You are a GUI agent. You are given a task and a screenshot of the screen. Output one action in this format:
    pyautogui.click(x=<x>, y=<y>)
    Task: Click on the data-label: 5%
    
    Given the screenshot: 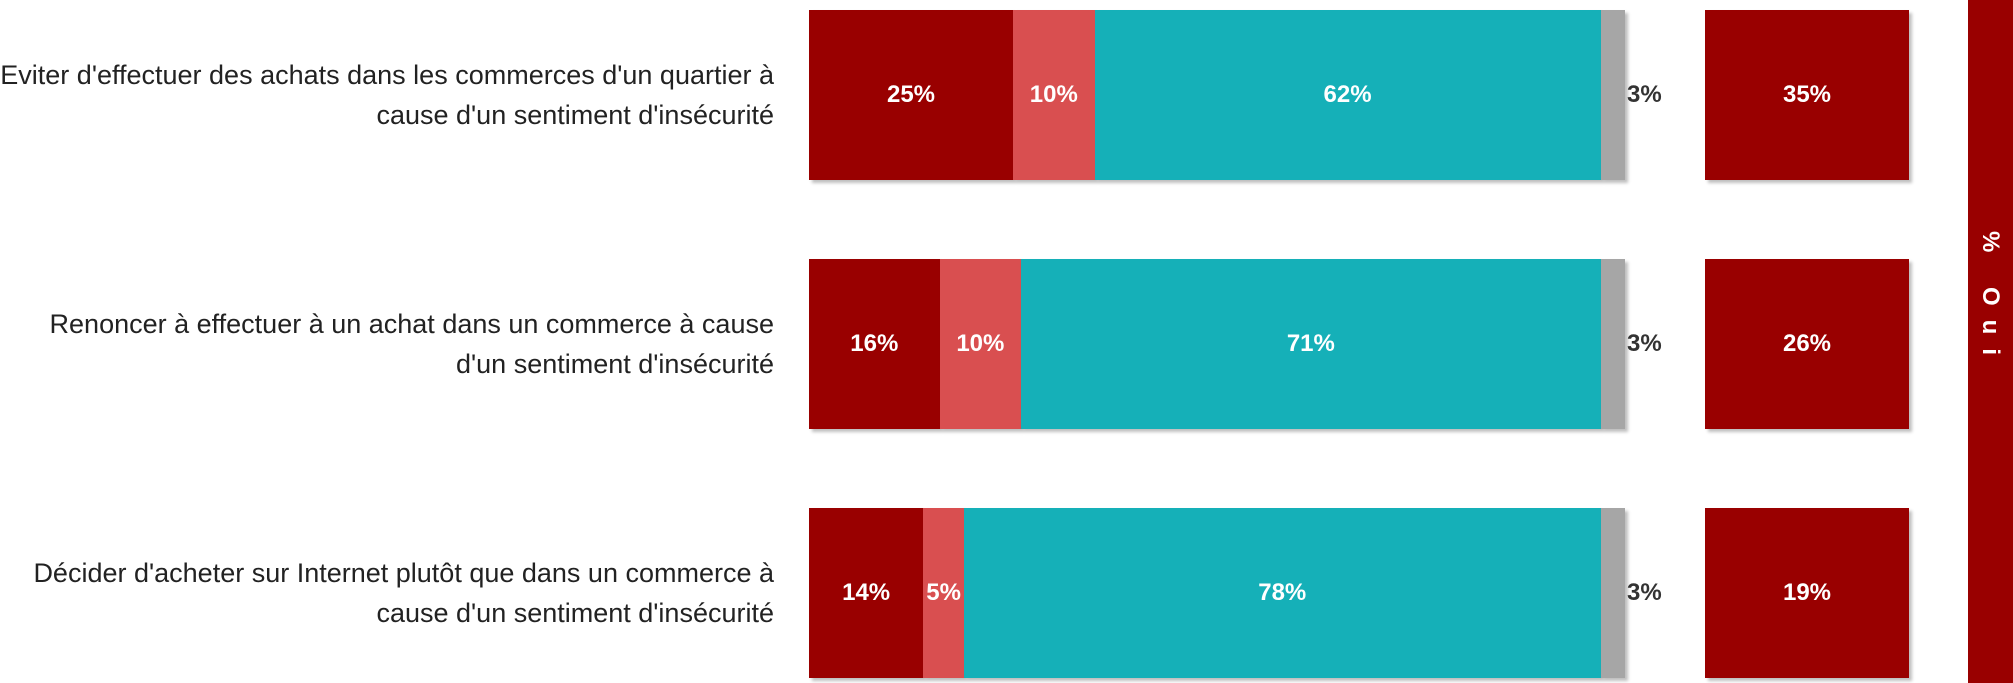 What is the action you would take?
    pyautogui.click(x=943, y=592)
    